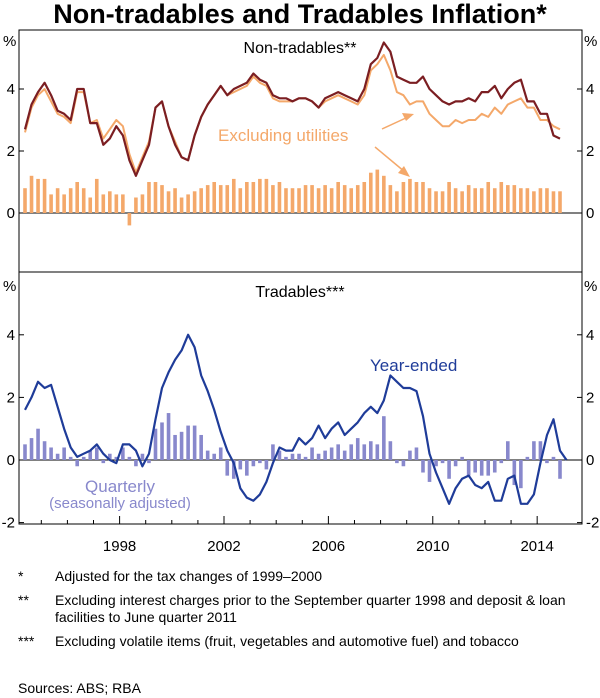 The image size is (600, 698). What do you see at coordinates (590, 41) in the screenshot?
I see `unit-label-top-right: %` at bounding box center [590, 41].